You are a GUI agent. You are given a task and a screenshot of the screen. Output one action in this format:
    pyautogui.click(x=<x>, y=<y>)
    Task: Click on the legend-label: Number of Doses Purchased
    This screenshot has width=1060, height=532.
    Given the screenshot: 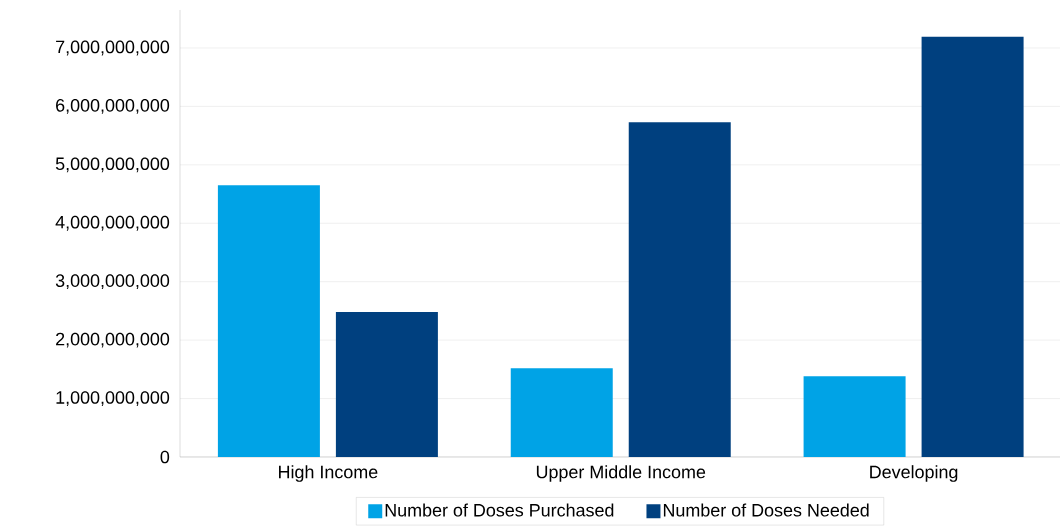 What is the action you would take?
    pyautogui.click(x=499, y=510)
    